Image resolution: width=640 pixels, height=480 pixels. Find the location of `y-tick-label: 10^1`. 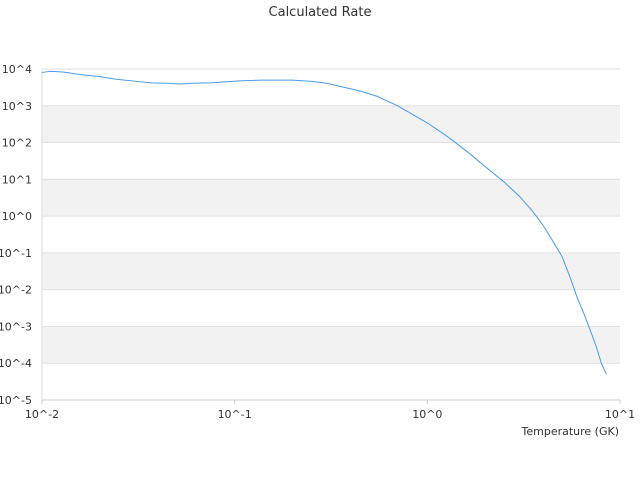

y-tick-label: 10^1 is located at coordinates (17, 179).